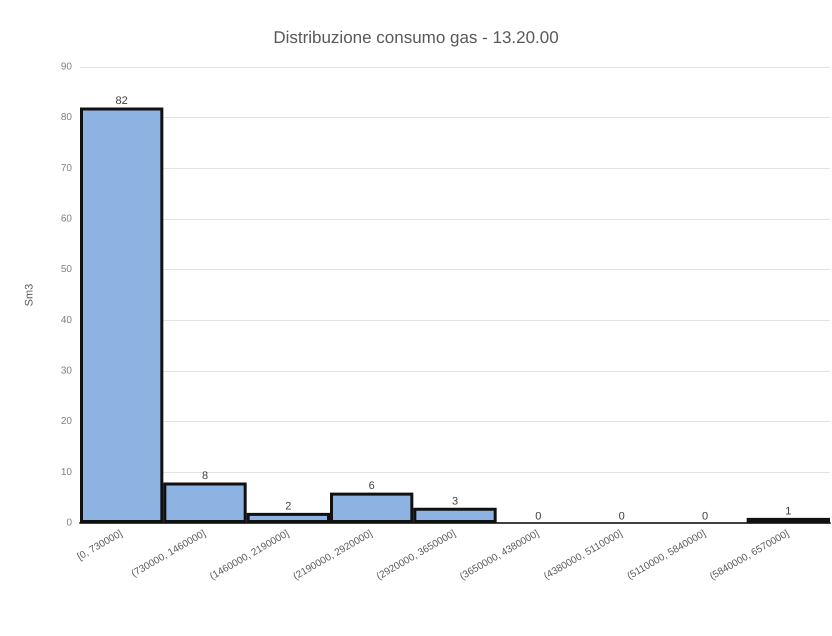  Describe the element at coordinates (30, 295) in the screenshot. I see `y-axis-title: Sm3` at that location.